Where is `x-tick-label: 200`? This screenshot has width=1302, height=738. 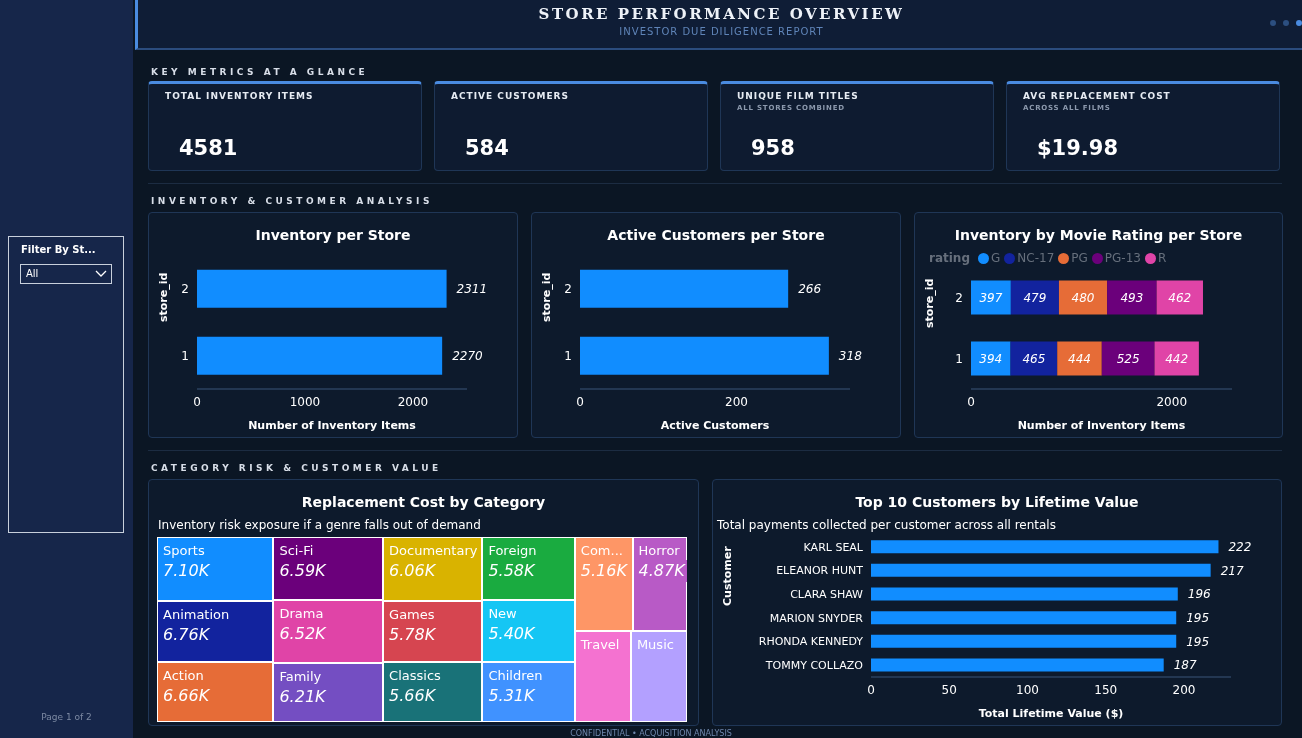 x-tick-label: 200 is located at coordinates (1184, 689).